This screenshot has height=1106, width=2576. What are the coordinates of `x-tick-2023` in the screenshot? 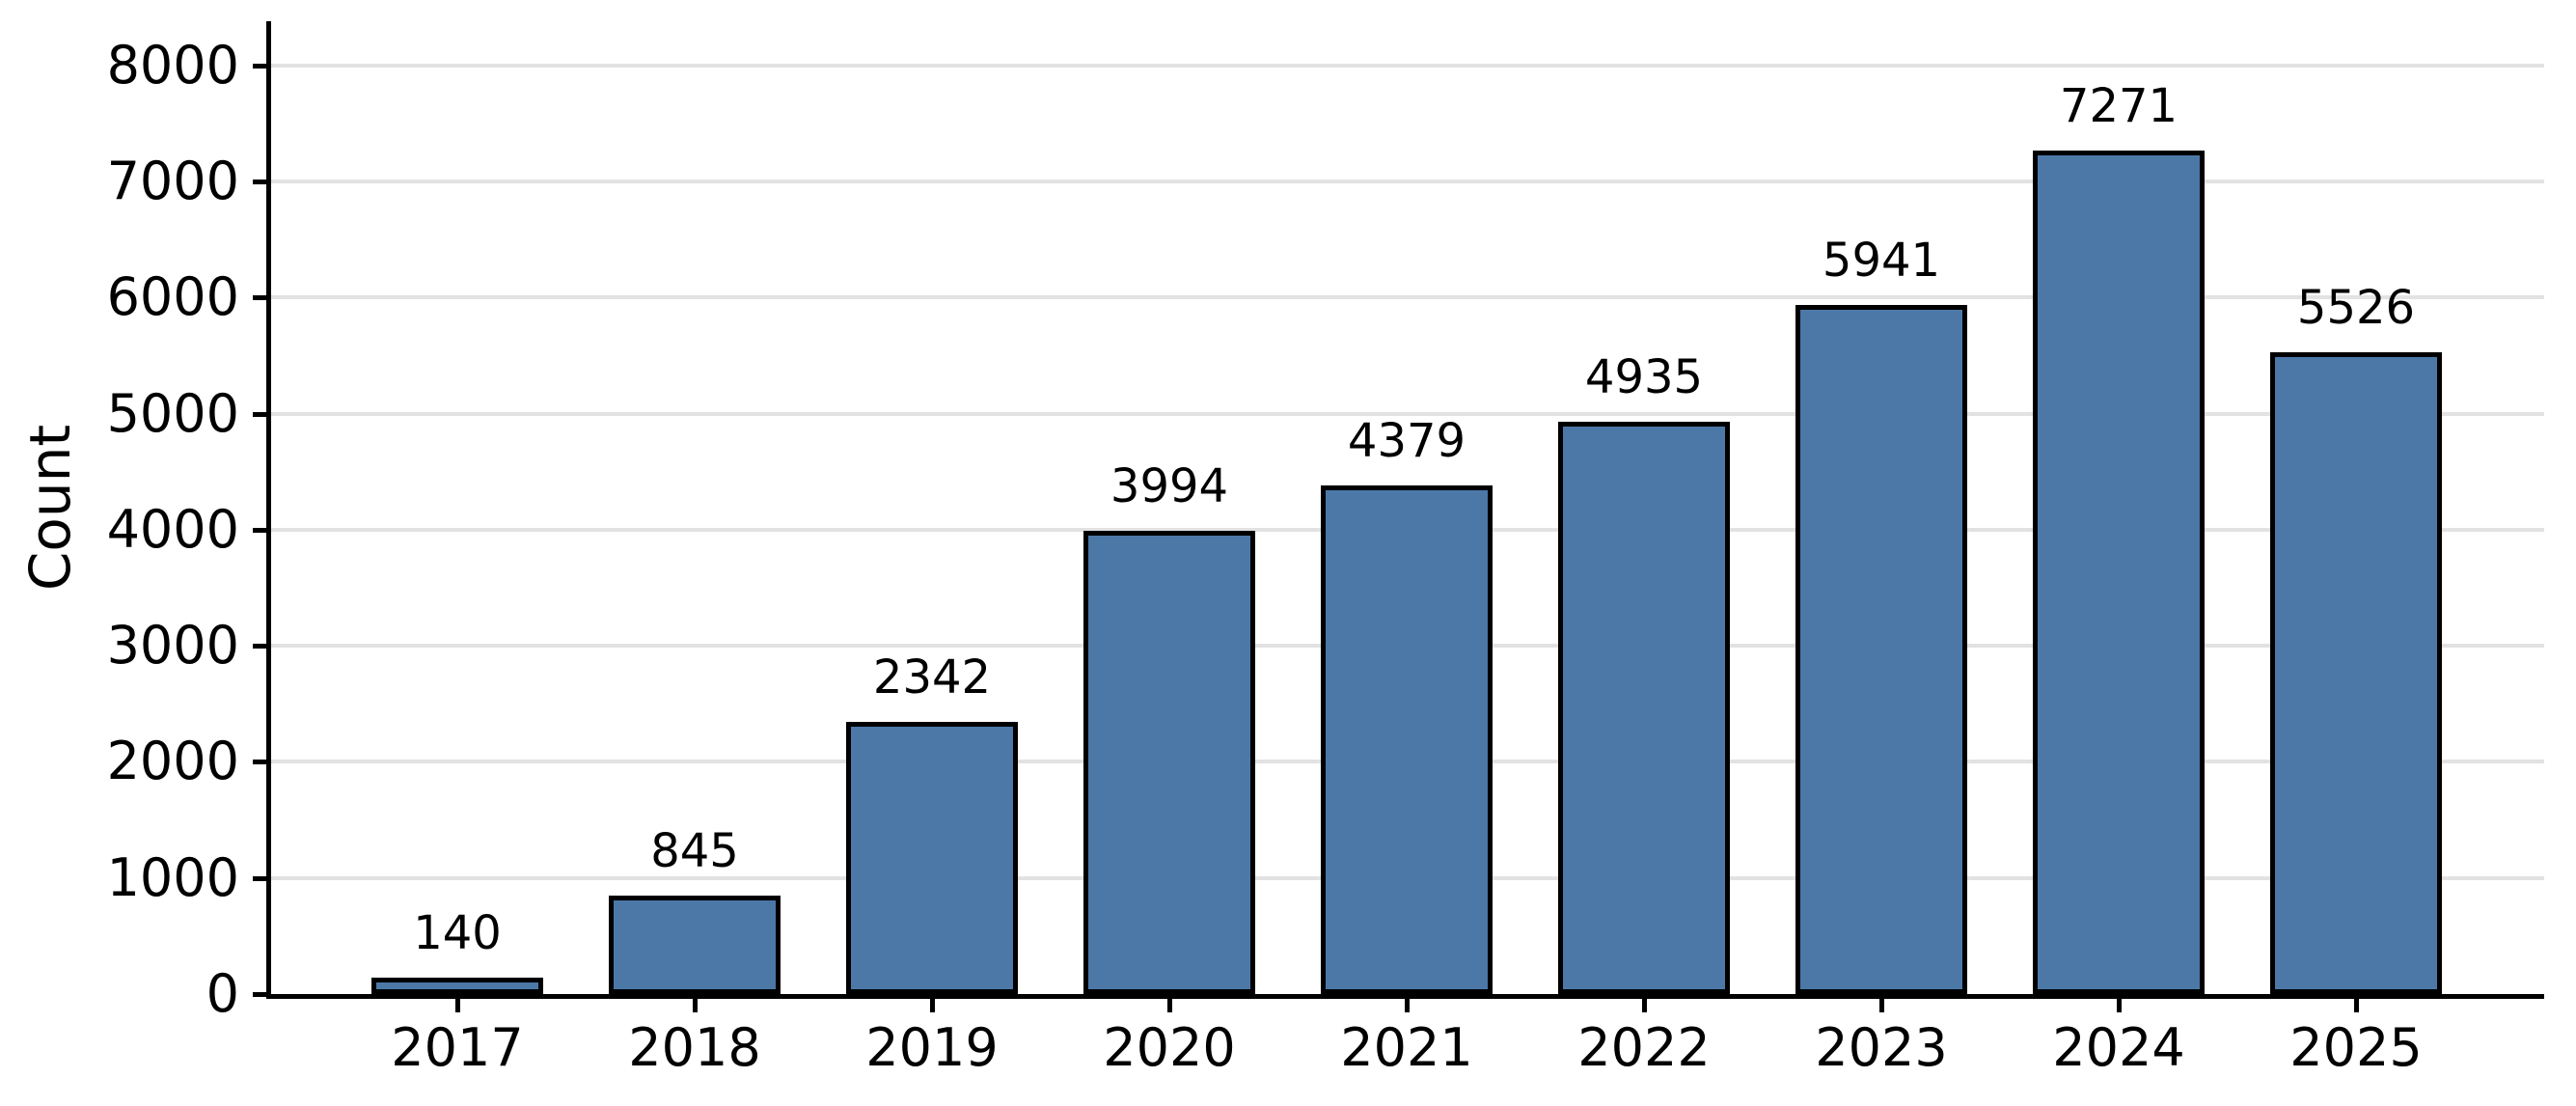 It's located at (1882, 1005).